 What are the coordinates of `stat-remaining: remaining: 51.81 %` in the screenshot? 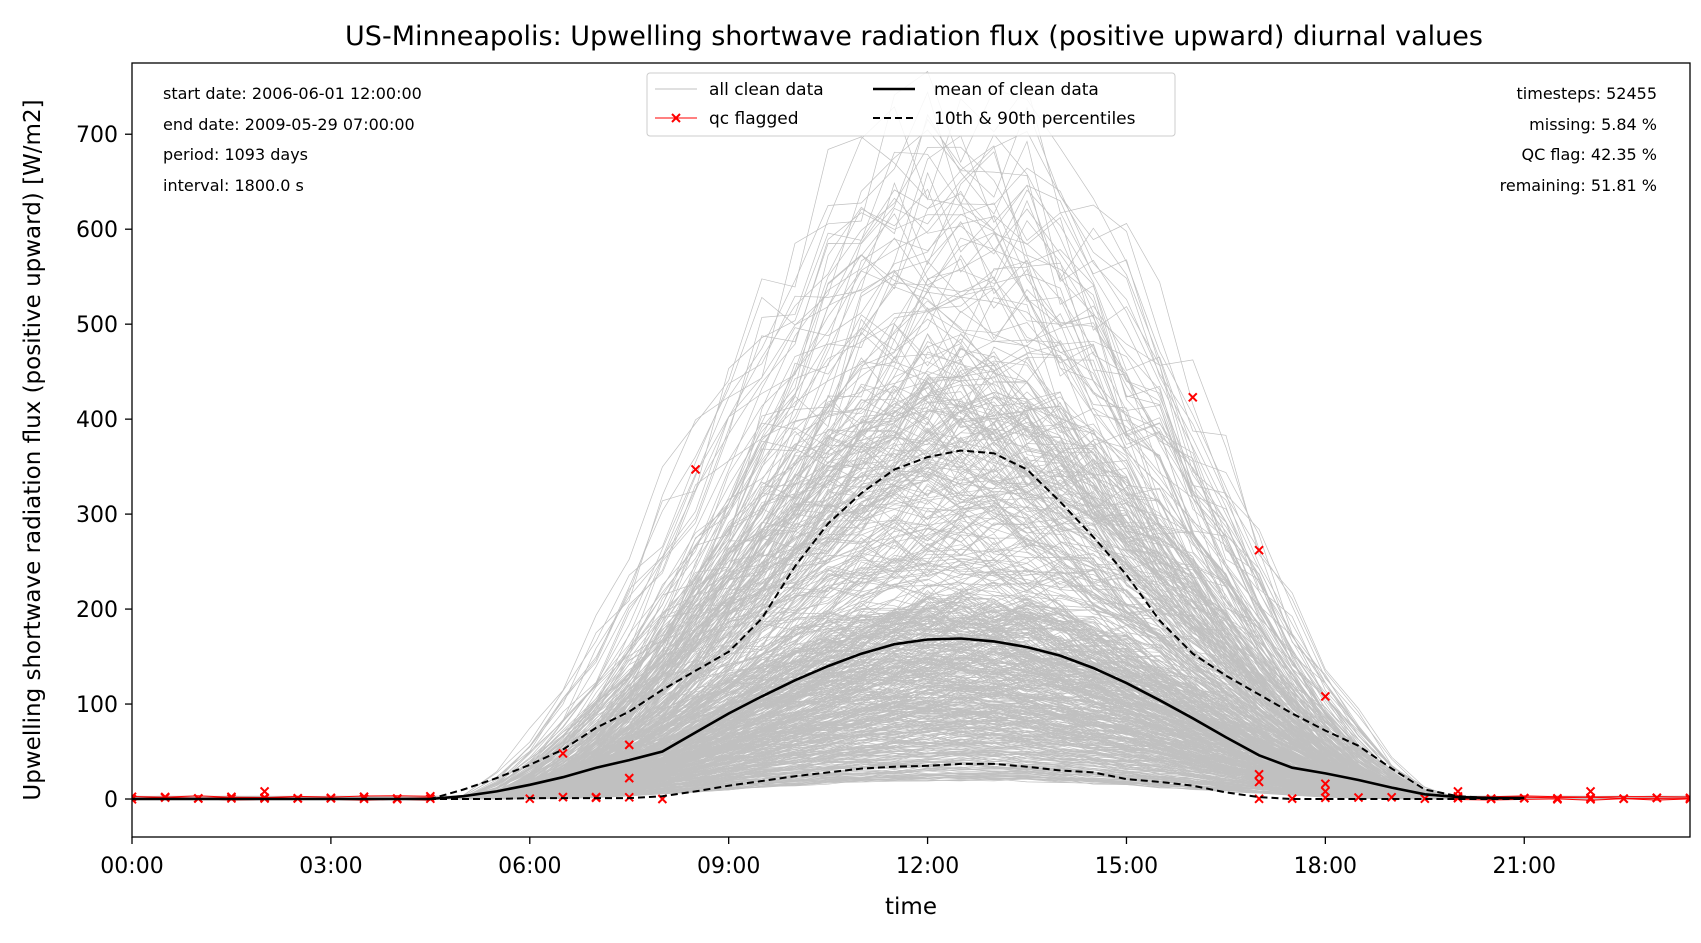 It's located at (1578, 185).